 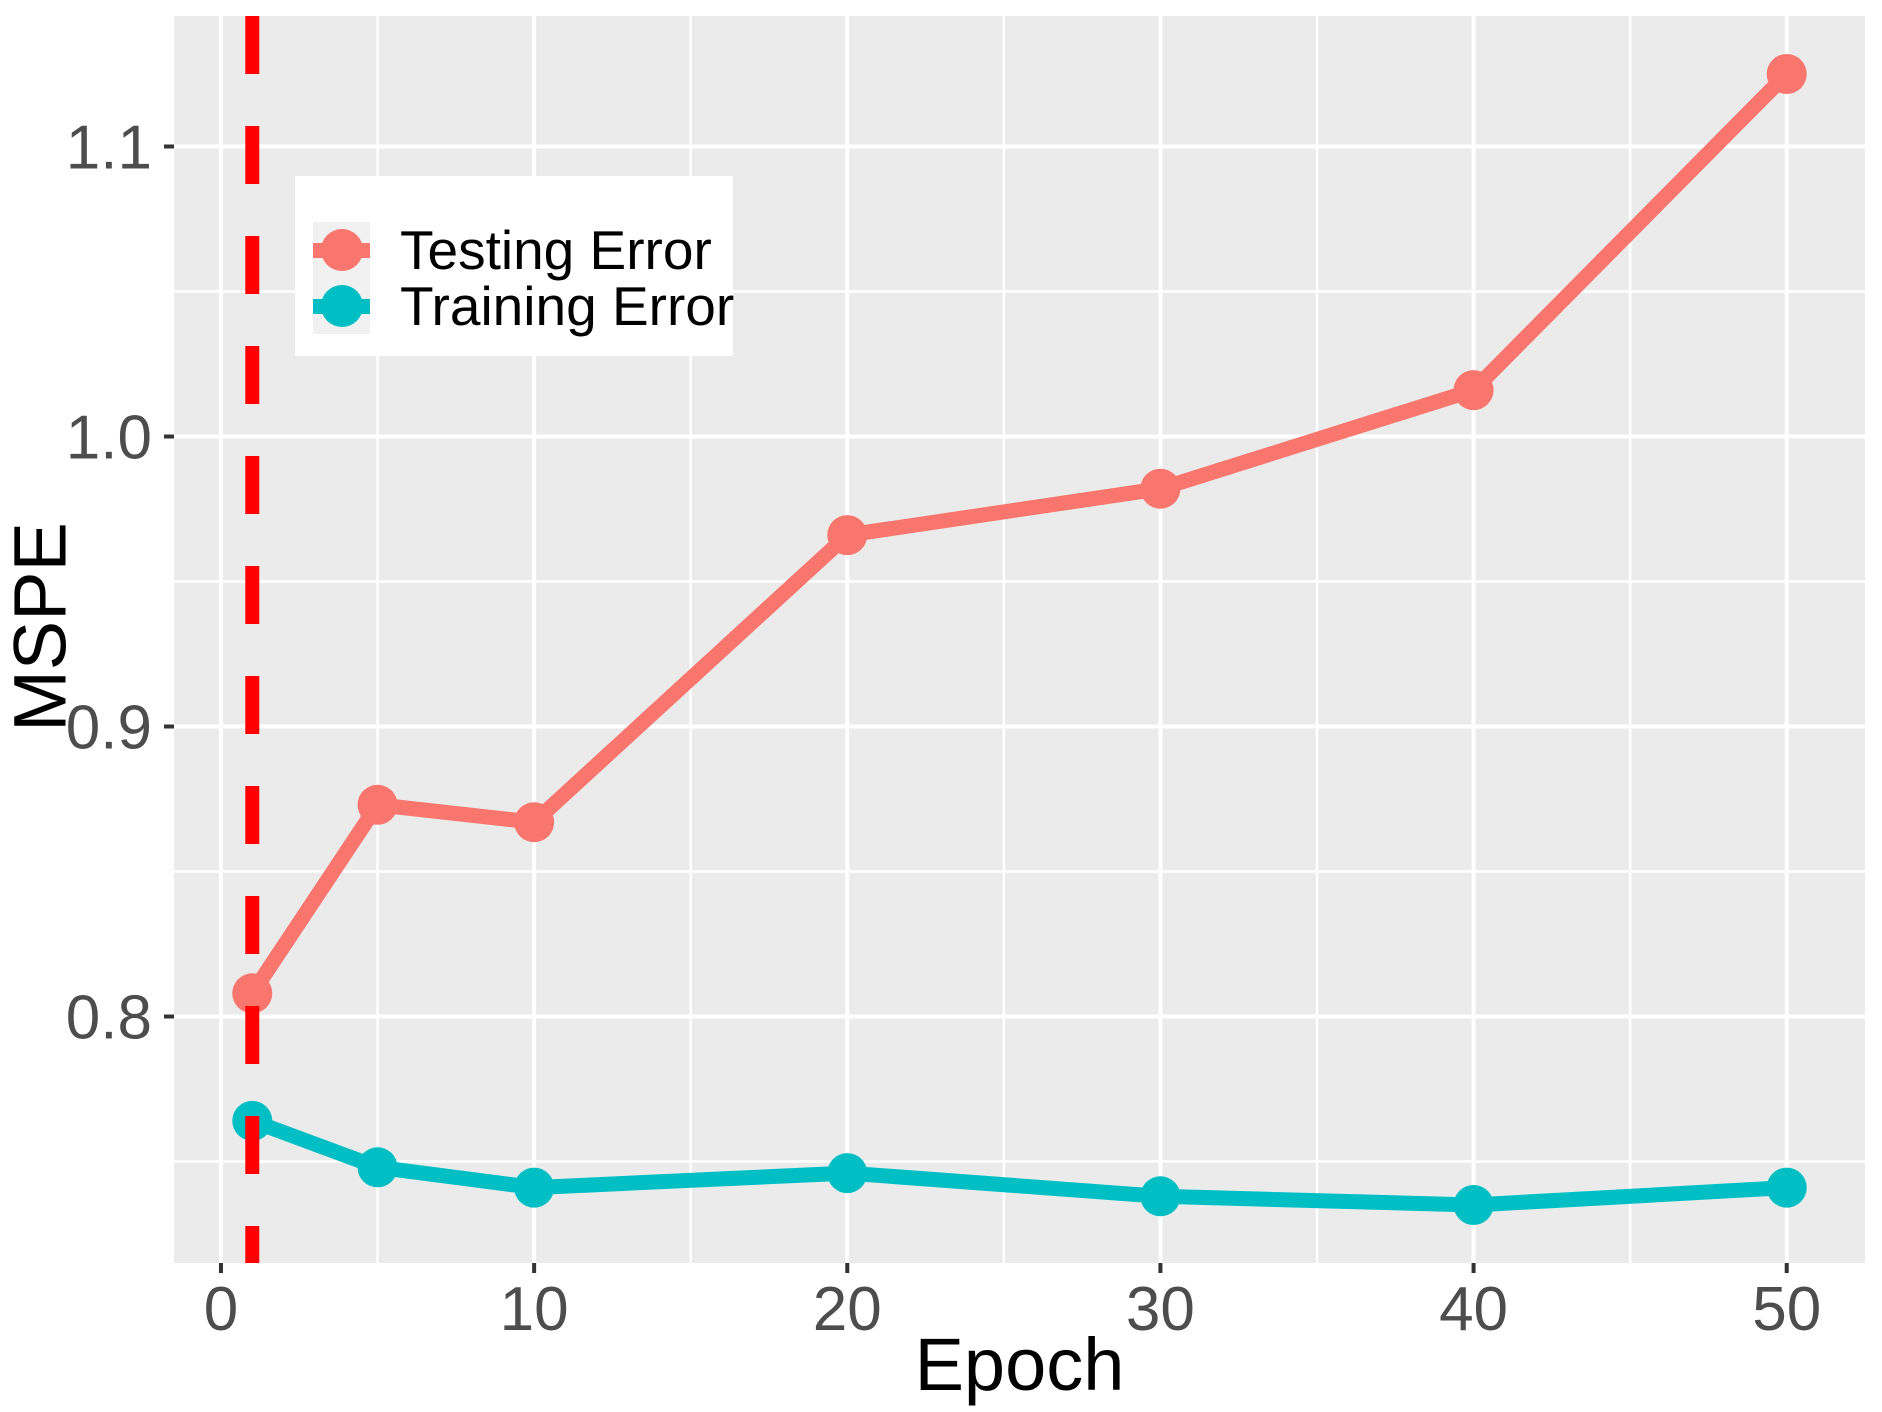 I want to click on legend-label-testing-error: Testing Error, so click(x=556, y=250).